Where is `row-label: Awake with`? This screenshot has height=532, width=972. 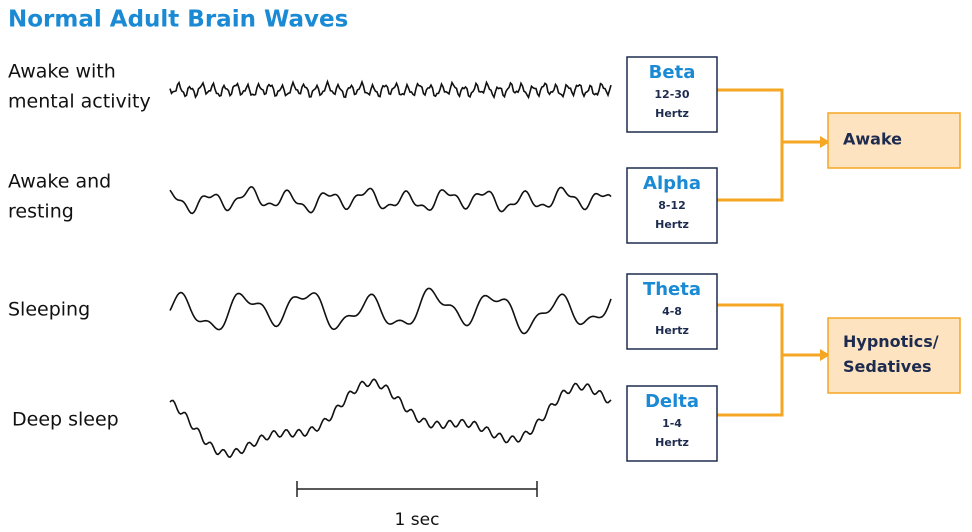
row-label: Awake with is located at coordinates (62, 72).